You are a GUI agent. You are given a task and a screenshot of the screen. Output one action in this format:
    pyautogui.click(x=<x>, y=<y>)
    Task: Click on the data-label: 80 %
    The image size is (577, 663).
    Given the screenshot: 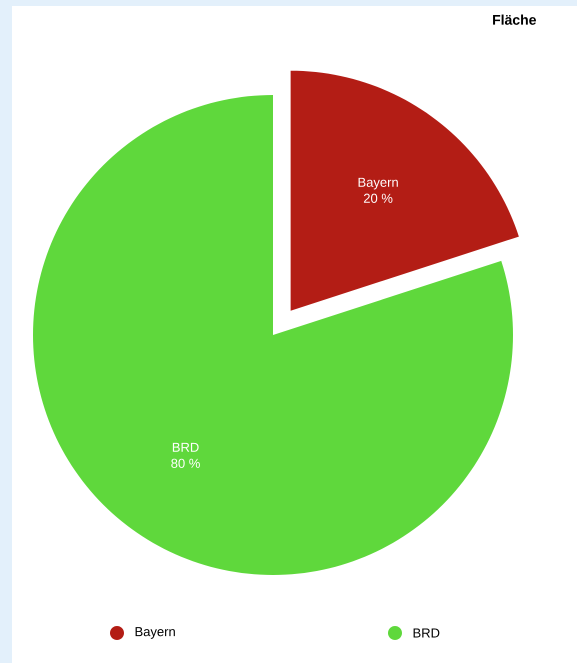 What is the action you would take?
    pyautogui.click(x=185, y=463)
    